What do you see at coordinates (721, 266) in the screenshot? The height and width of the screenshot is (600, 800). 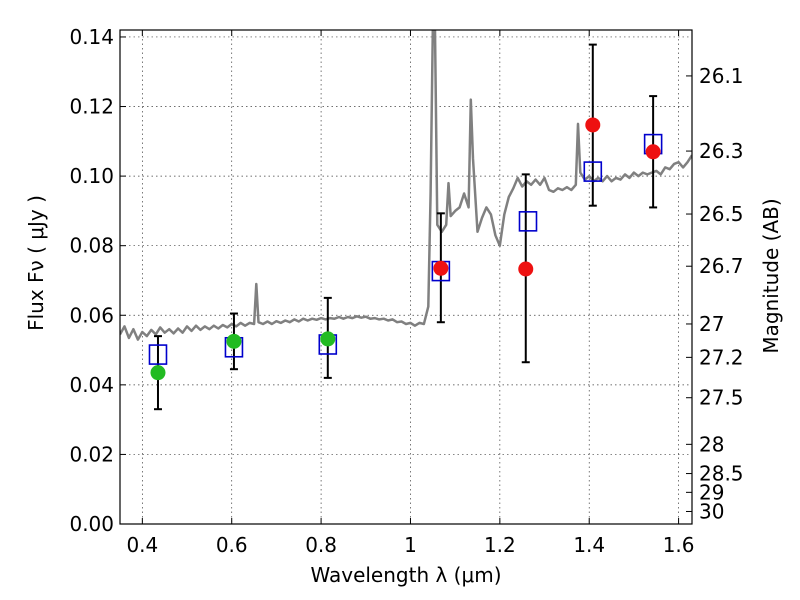 I see `y2-tick-label: 26.7` at bounding box center [721, 266].